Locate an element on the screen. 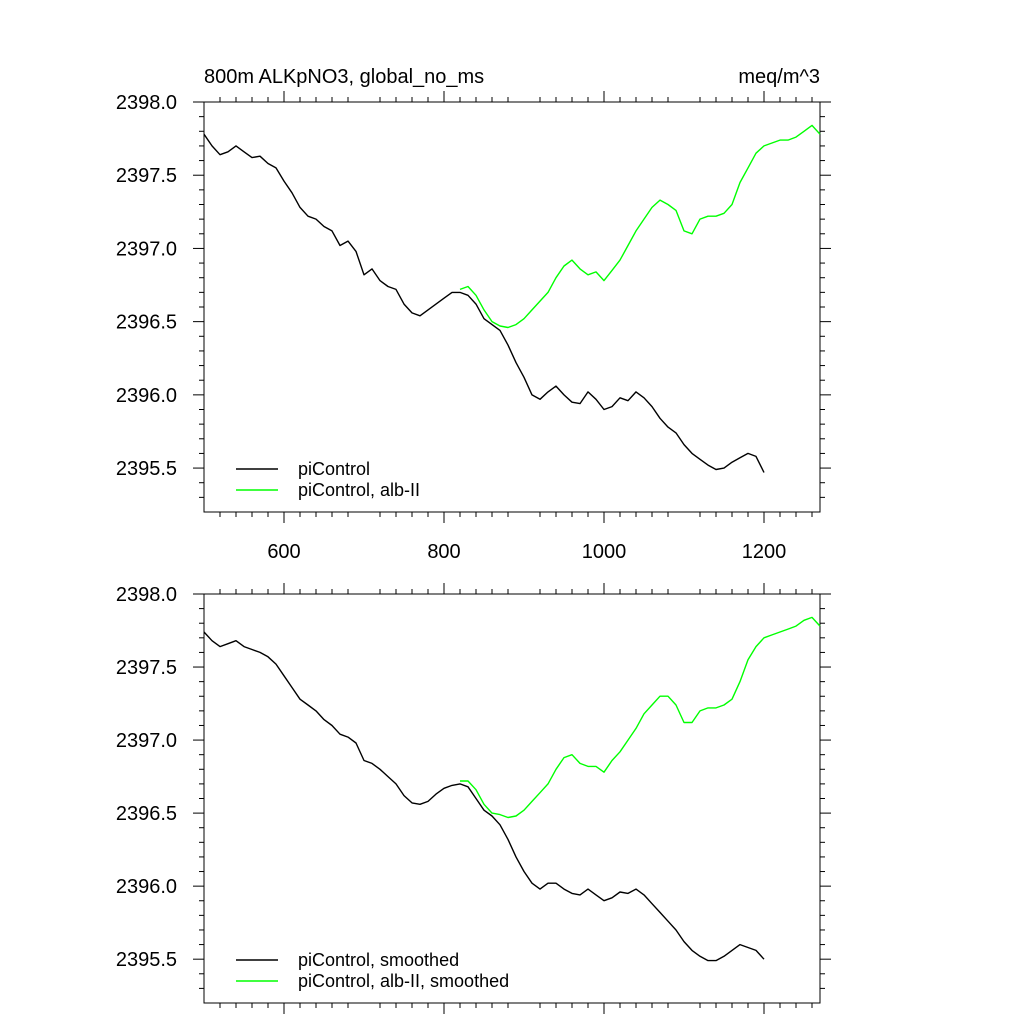  legend-label: piControl, smoothed is located at coordinates (378, 960).